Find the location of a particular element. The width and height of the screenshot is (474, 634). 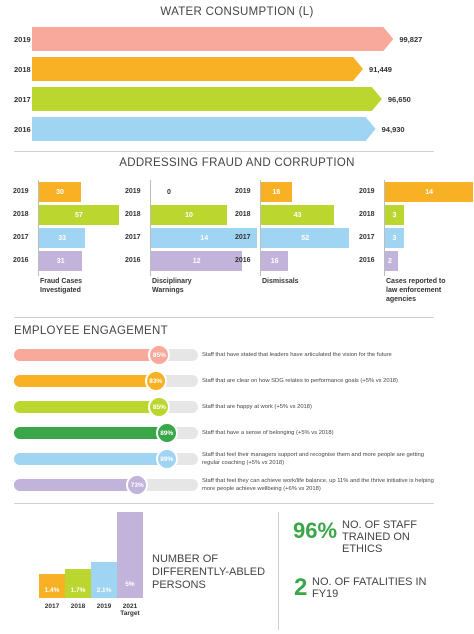

abled-value-label: 5% is located at coordinates (130, 584).